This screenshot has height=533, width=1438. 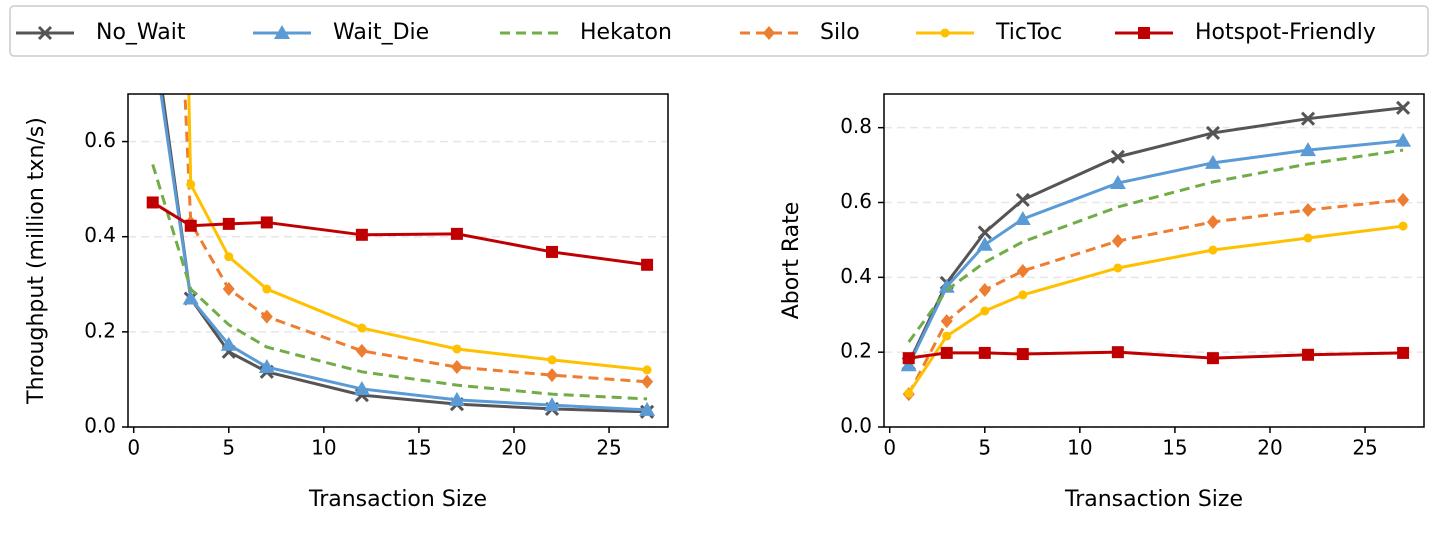 What do you see at coordinates (856, 126) in the screenshot?
I see `y-tick-label: 0.8` at bounding box center [856, 126].